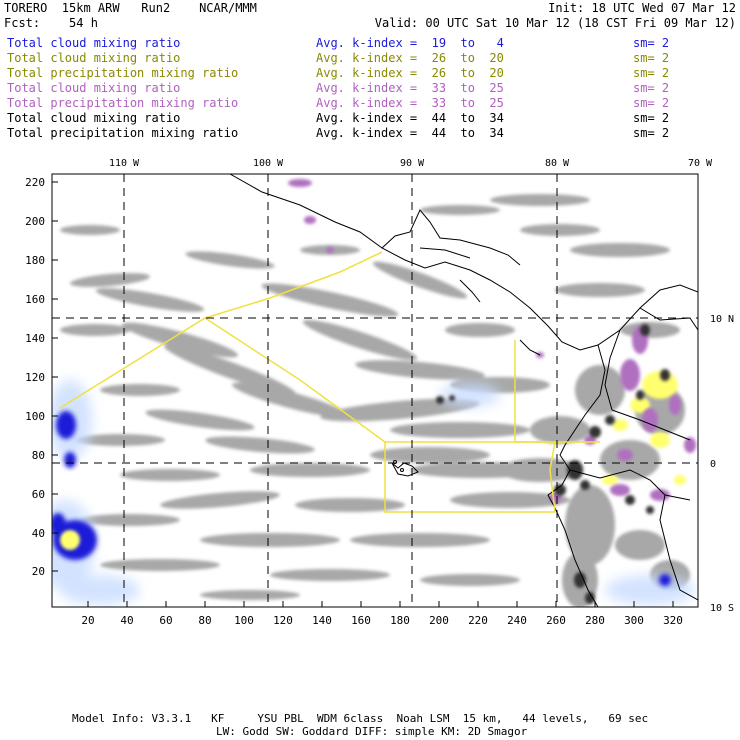 The width and height of the screenshot is (740, 740). What do you see at coordinates (35, 338) in the screenshot?
I see `y-tick-label: 140` at bounding box center [35, 338].